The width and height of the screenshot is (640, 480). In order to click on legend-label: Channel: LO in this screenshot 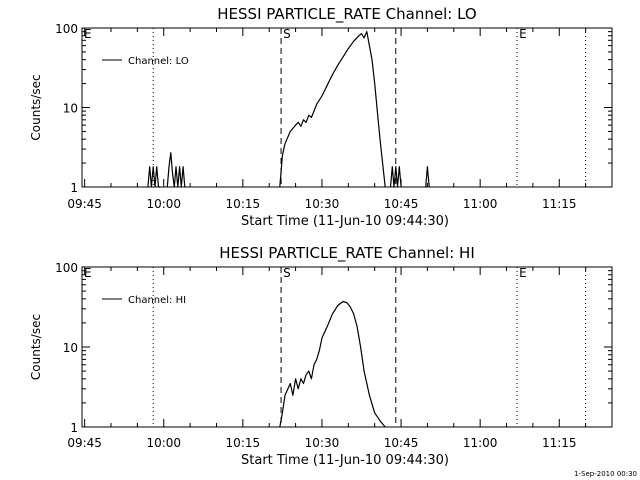, I will do `click(158, 61)`.